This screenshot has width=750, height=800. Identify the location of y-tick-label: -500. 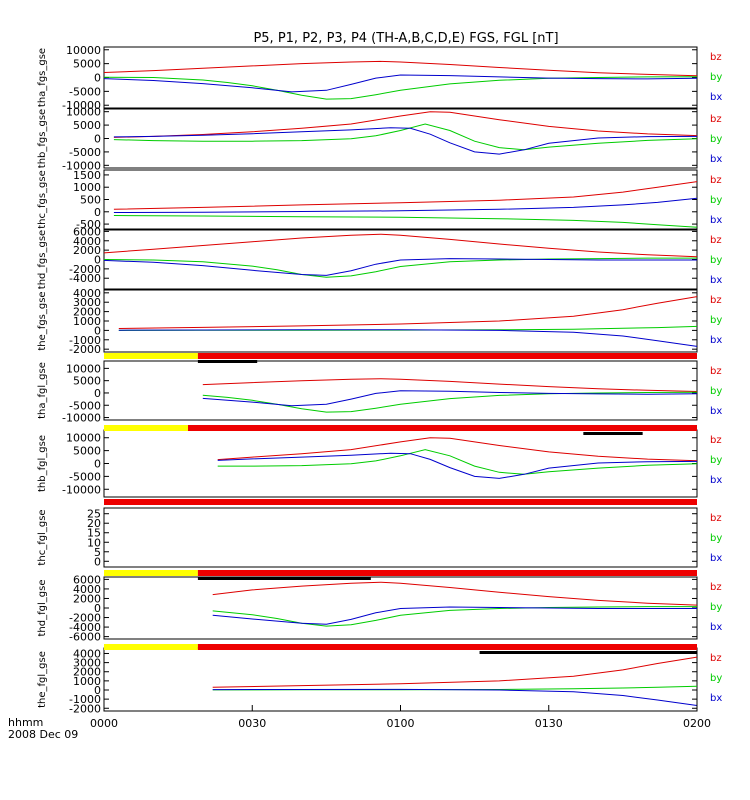
(88, 224).